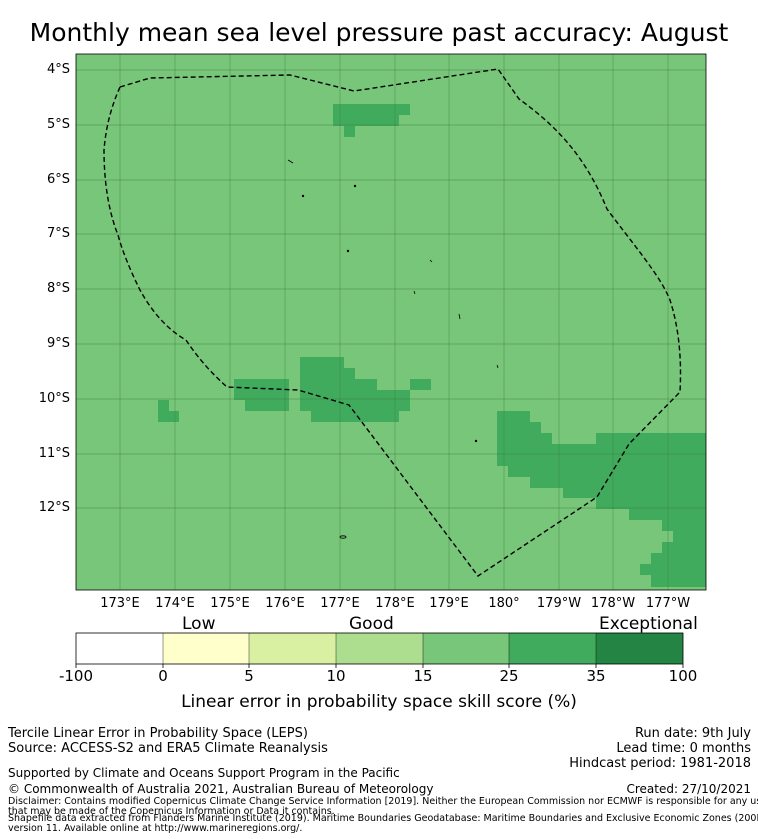 The width and height of the screenshot is (758, 839). I want to click on lat-label: 5°S, so click(58, 124).